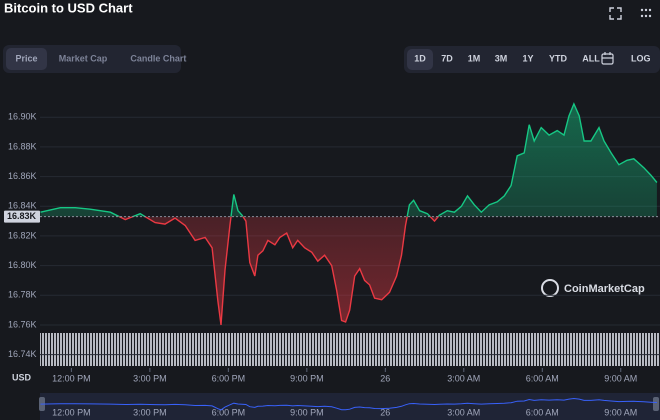 The width and height of the screenshot is (660, 420). Describe the element at coordinates (307, 378) in the screenshot. I see `x-tick-label: 9:00 PM` at that location.